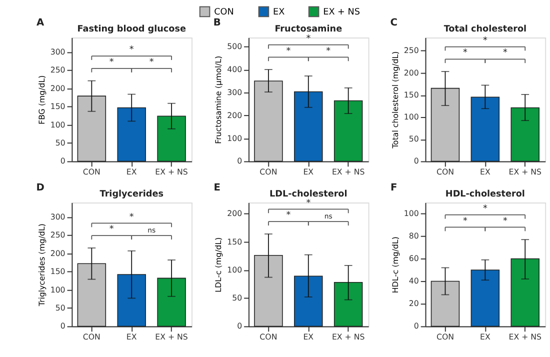  What do you see at coordinates (308, 29) in the screenshot?
I see `chart-title: Fructosamine` at bounding box center [308, 29].